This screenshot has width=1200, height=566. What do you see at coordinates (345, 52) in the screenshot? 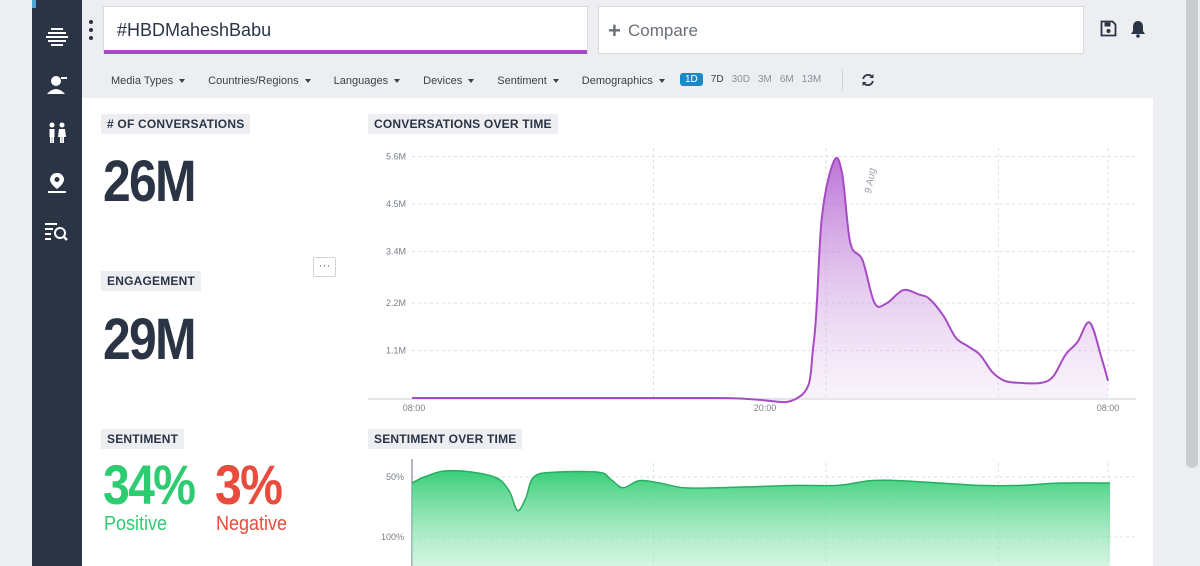
I see `search-underline` at bounding box center [345, 52].